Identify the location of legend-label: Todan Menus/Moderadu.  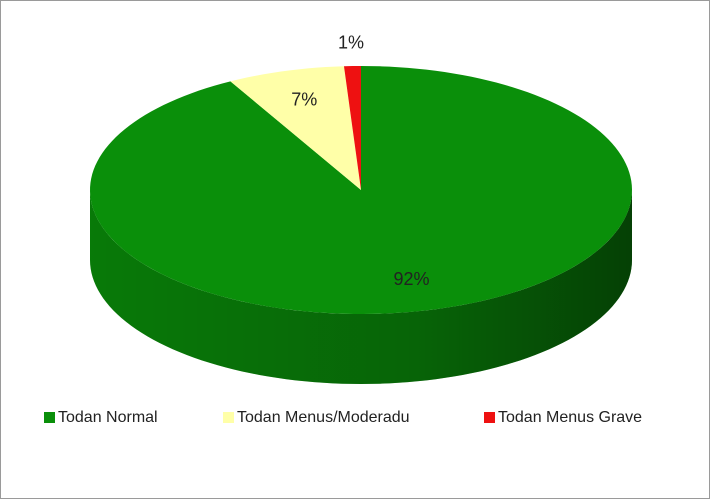
(323, 417).